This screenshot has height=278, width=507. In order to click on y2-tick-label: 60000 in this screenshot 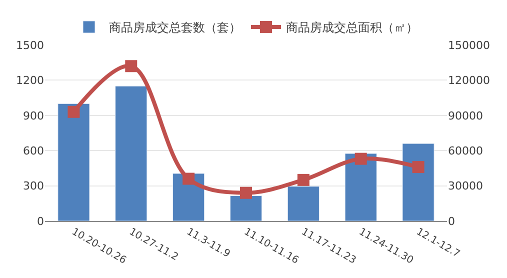, I will do `click(465, 151)`.